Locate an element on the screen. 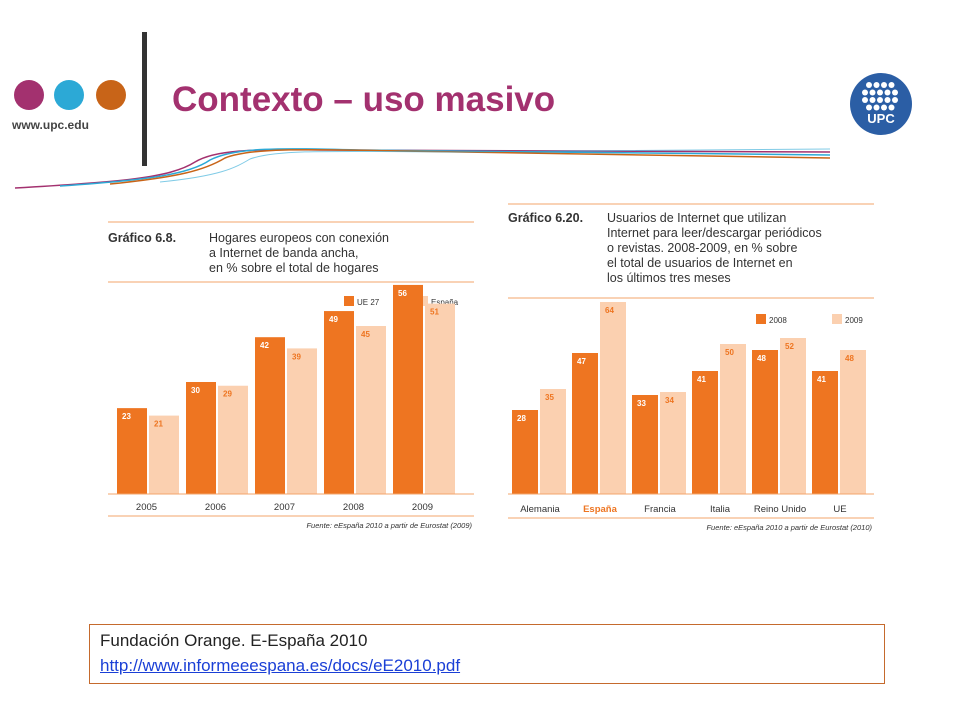 The width and height of the screenshot is (960, 720). chart-2-bar-value: 50 is located at coordinates (729, 352).